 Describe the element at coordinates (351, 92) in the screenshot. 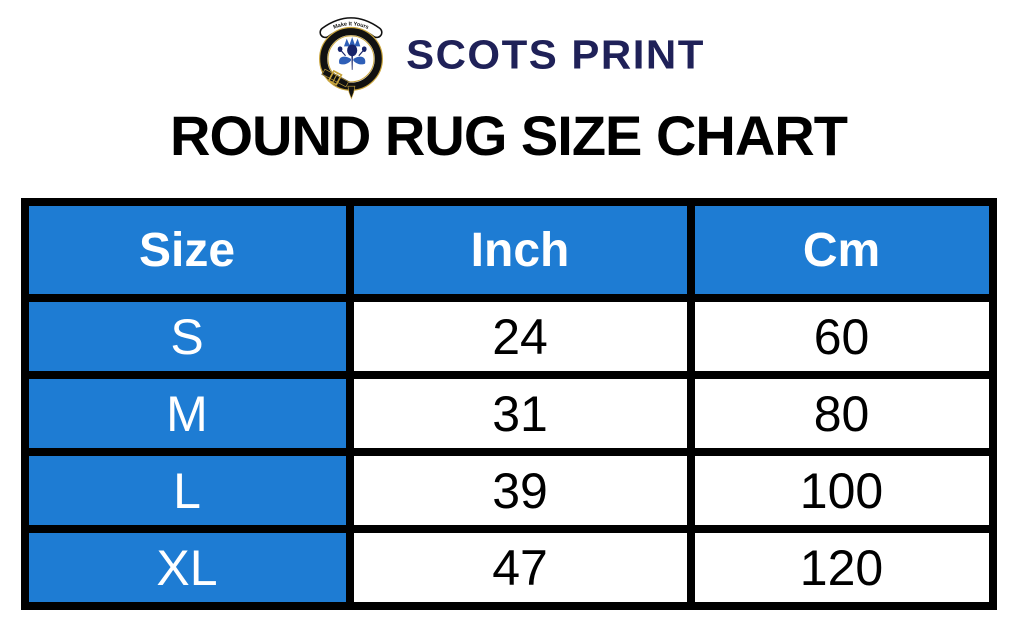

I see `belt-strap-tail` at that location.